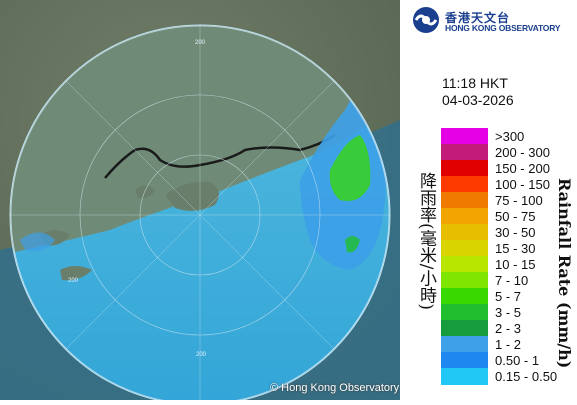 The image size is (577, 405). Describe the element at coordinates (522, 152) in the screenshot. I see `legend-range-label: 200 - 300` at that location.